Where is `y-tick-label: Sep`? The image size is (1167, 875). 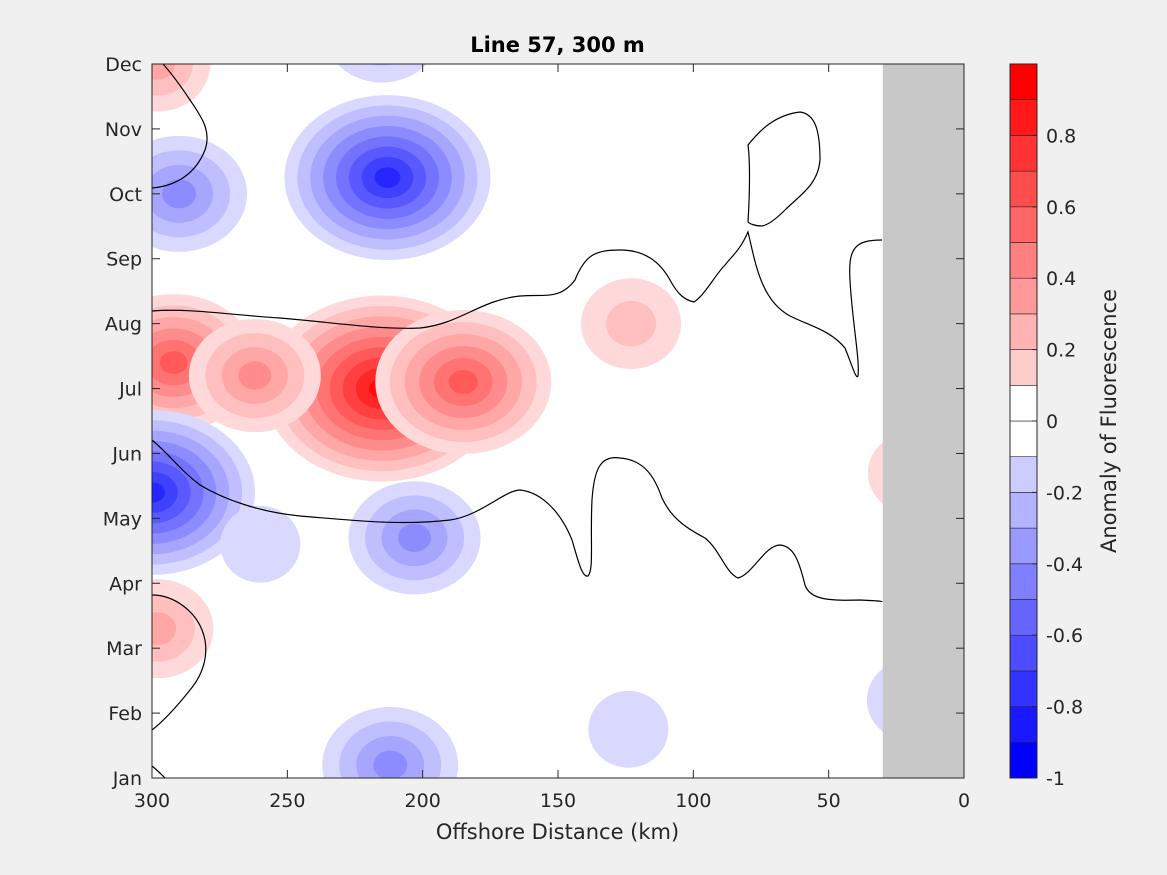
y-tick-label: Sep is located at coordinates (124, 260).